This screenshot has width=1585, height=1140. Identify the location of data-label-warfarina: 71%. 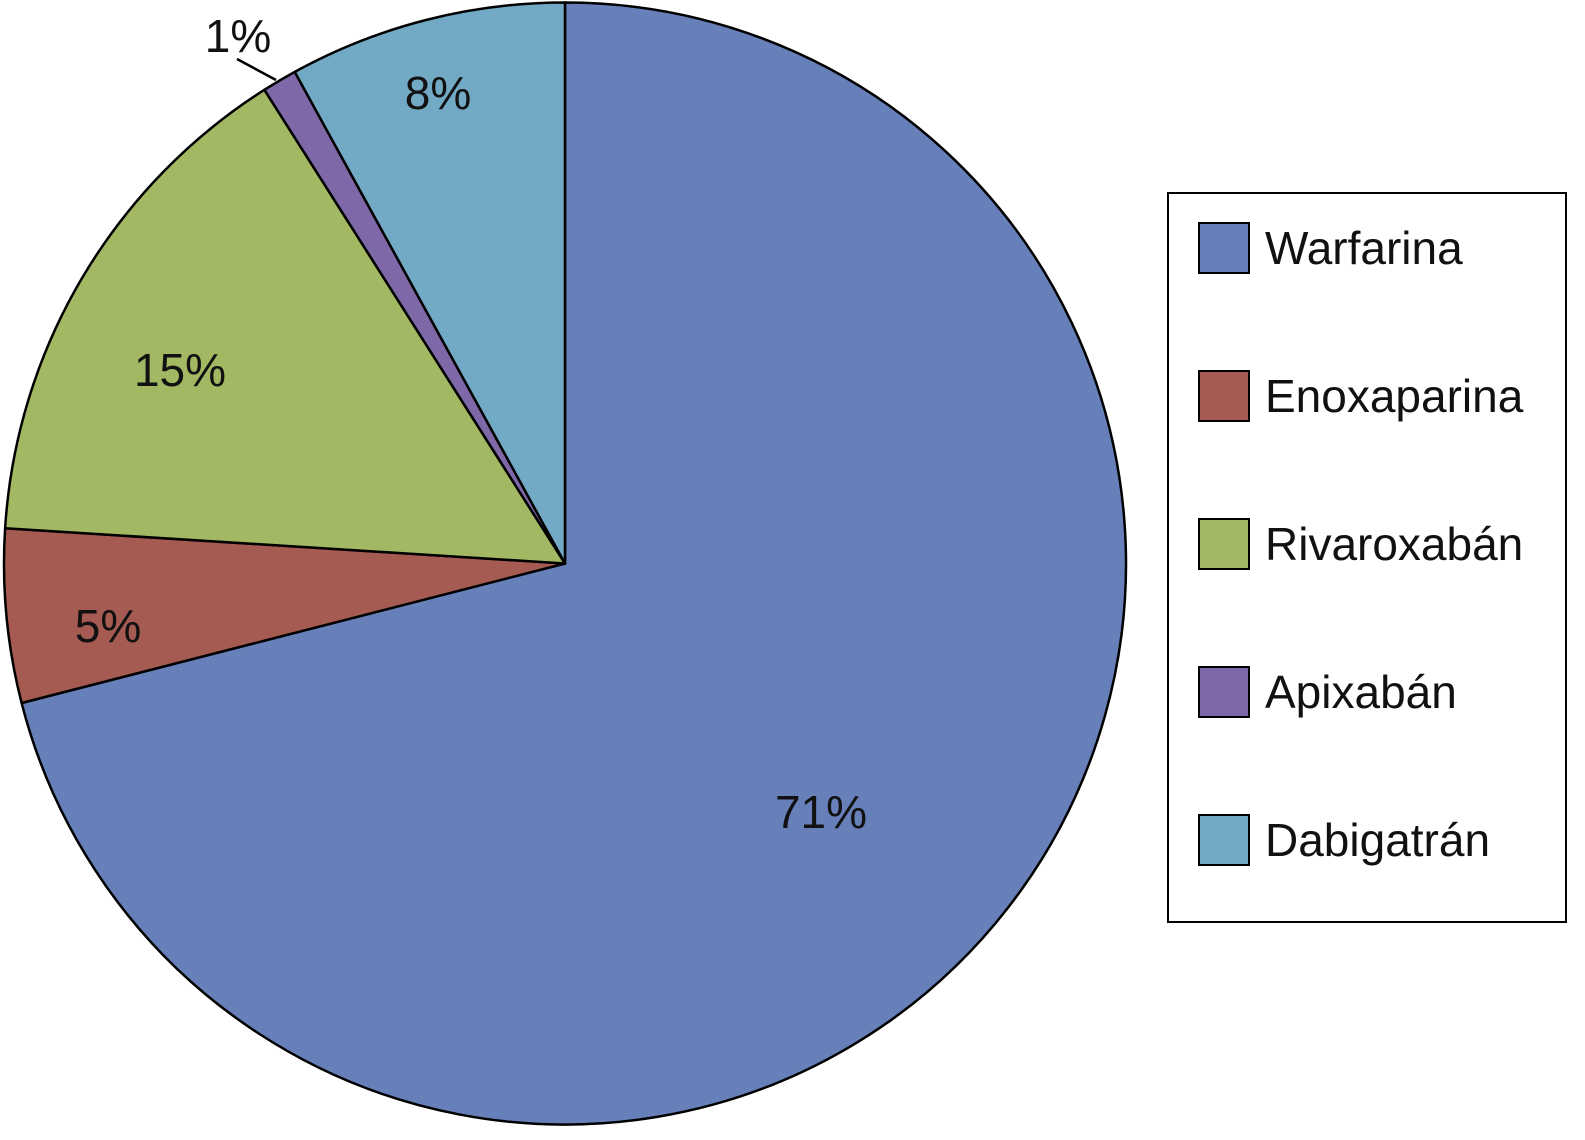
(821, 812).